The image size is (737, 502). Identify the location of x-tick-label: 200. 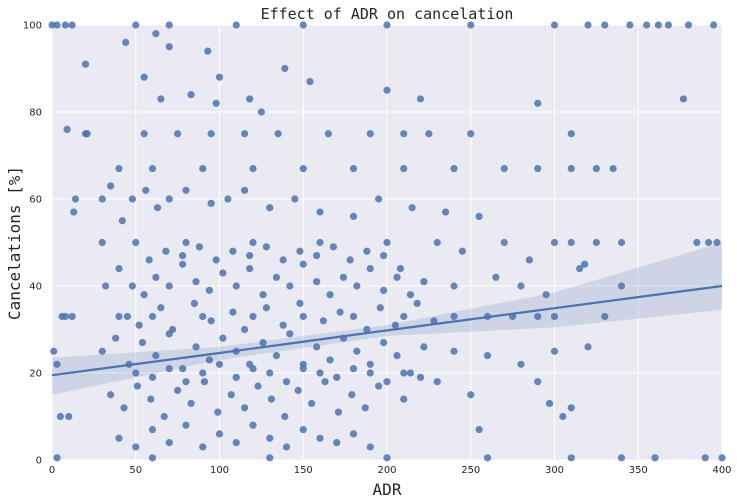
(386, 470).